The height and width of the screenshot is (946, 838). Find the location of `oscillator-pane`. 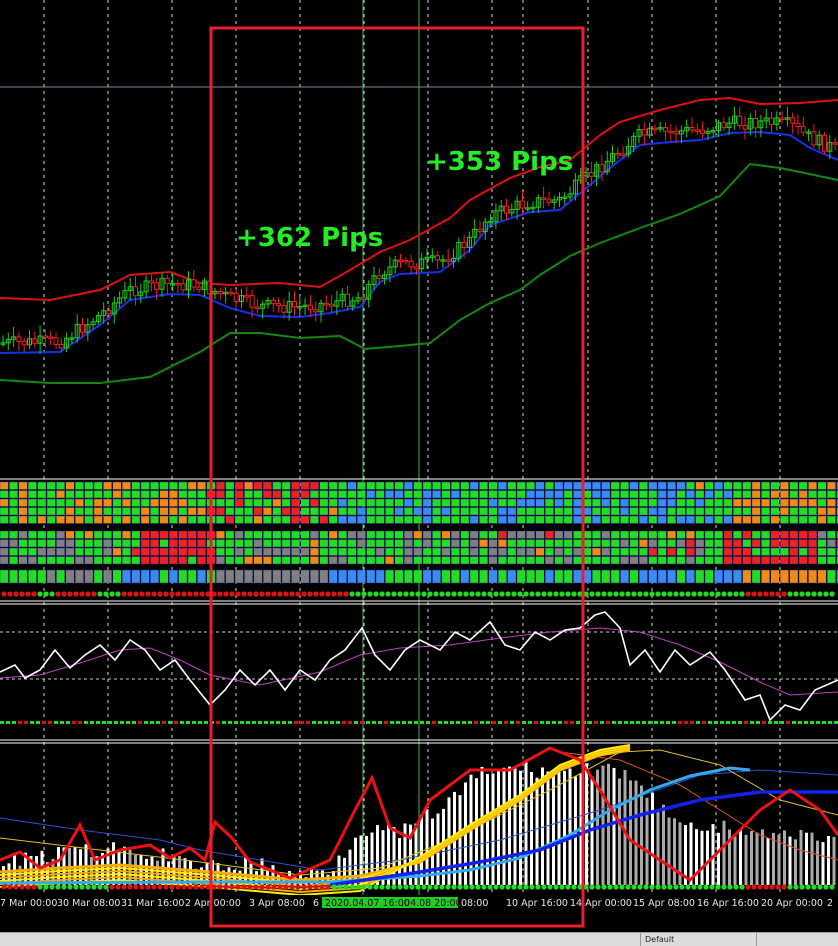

oscillator-pane is located at coordinates (419, 677).